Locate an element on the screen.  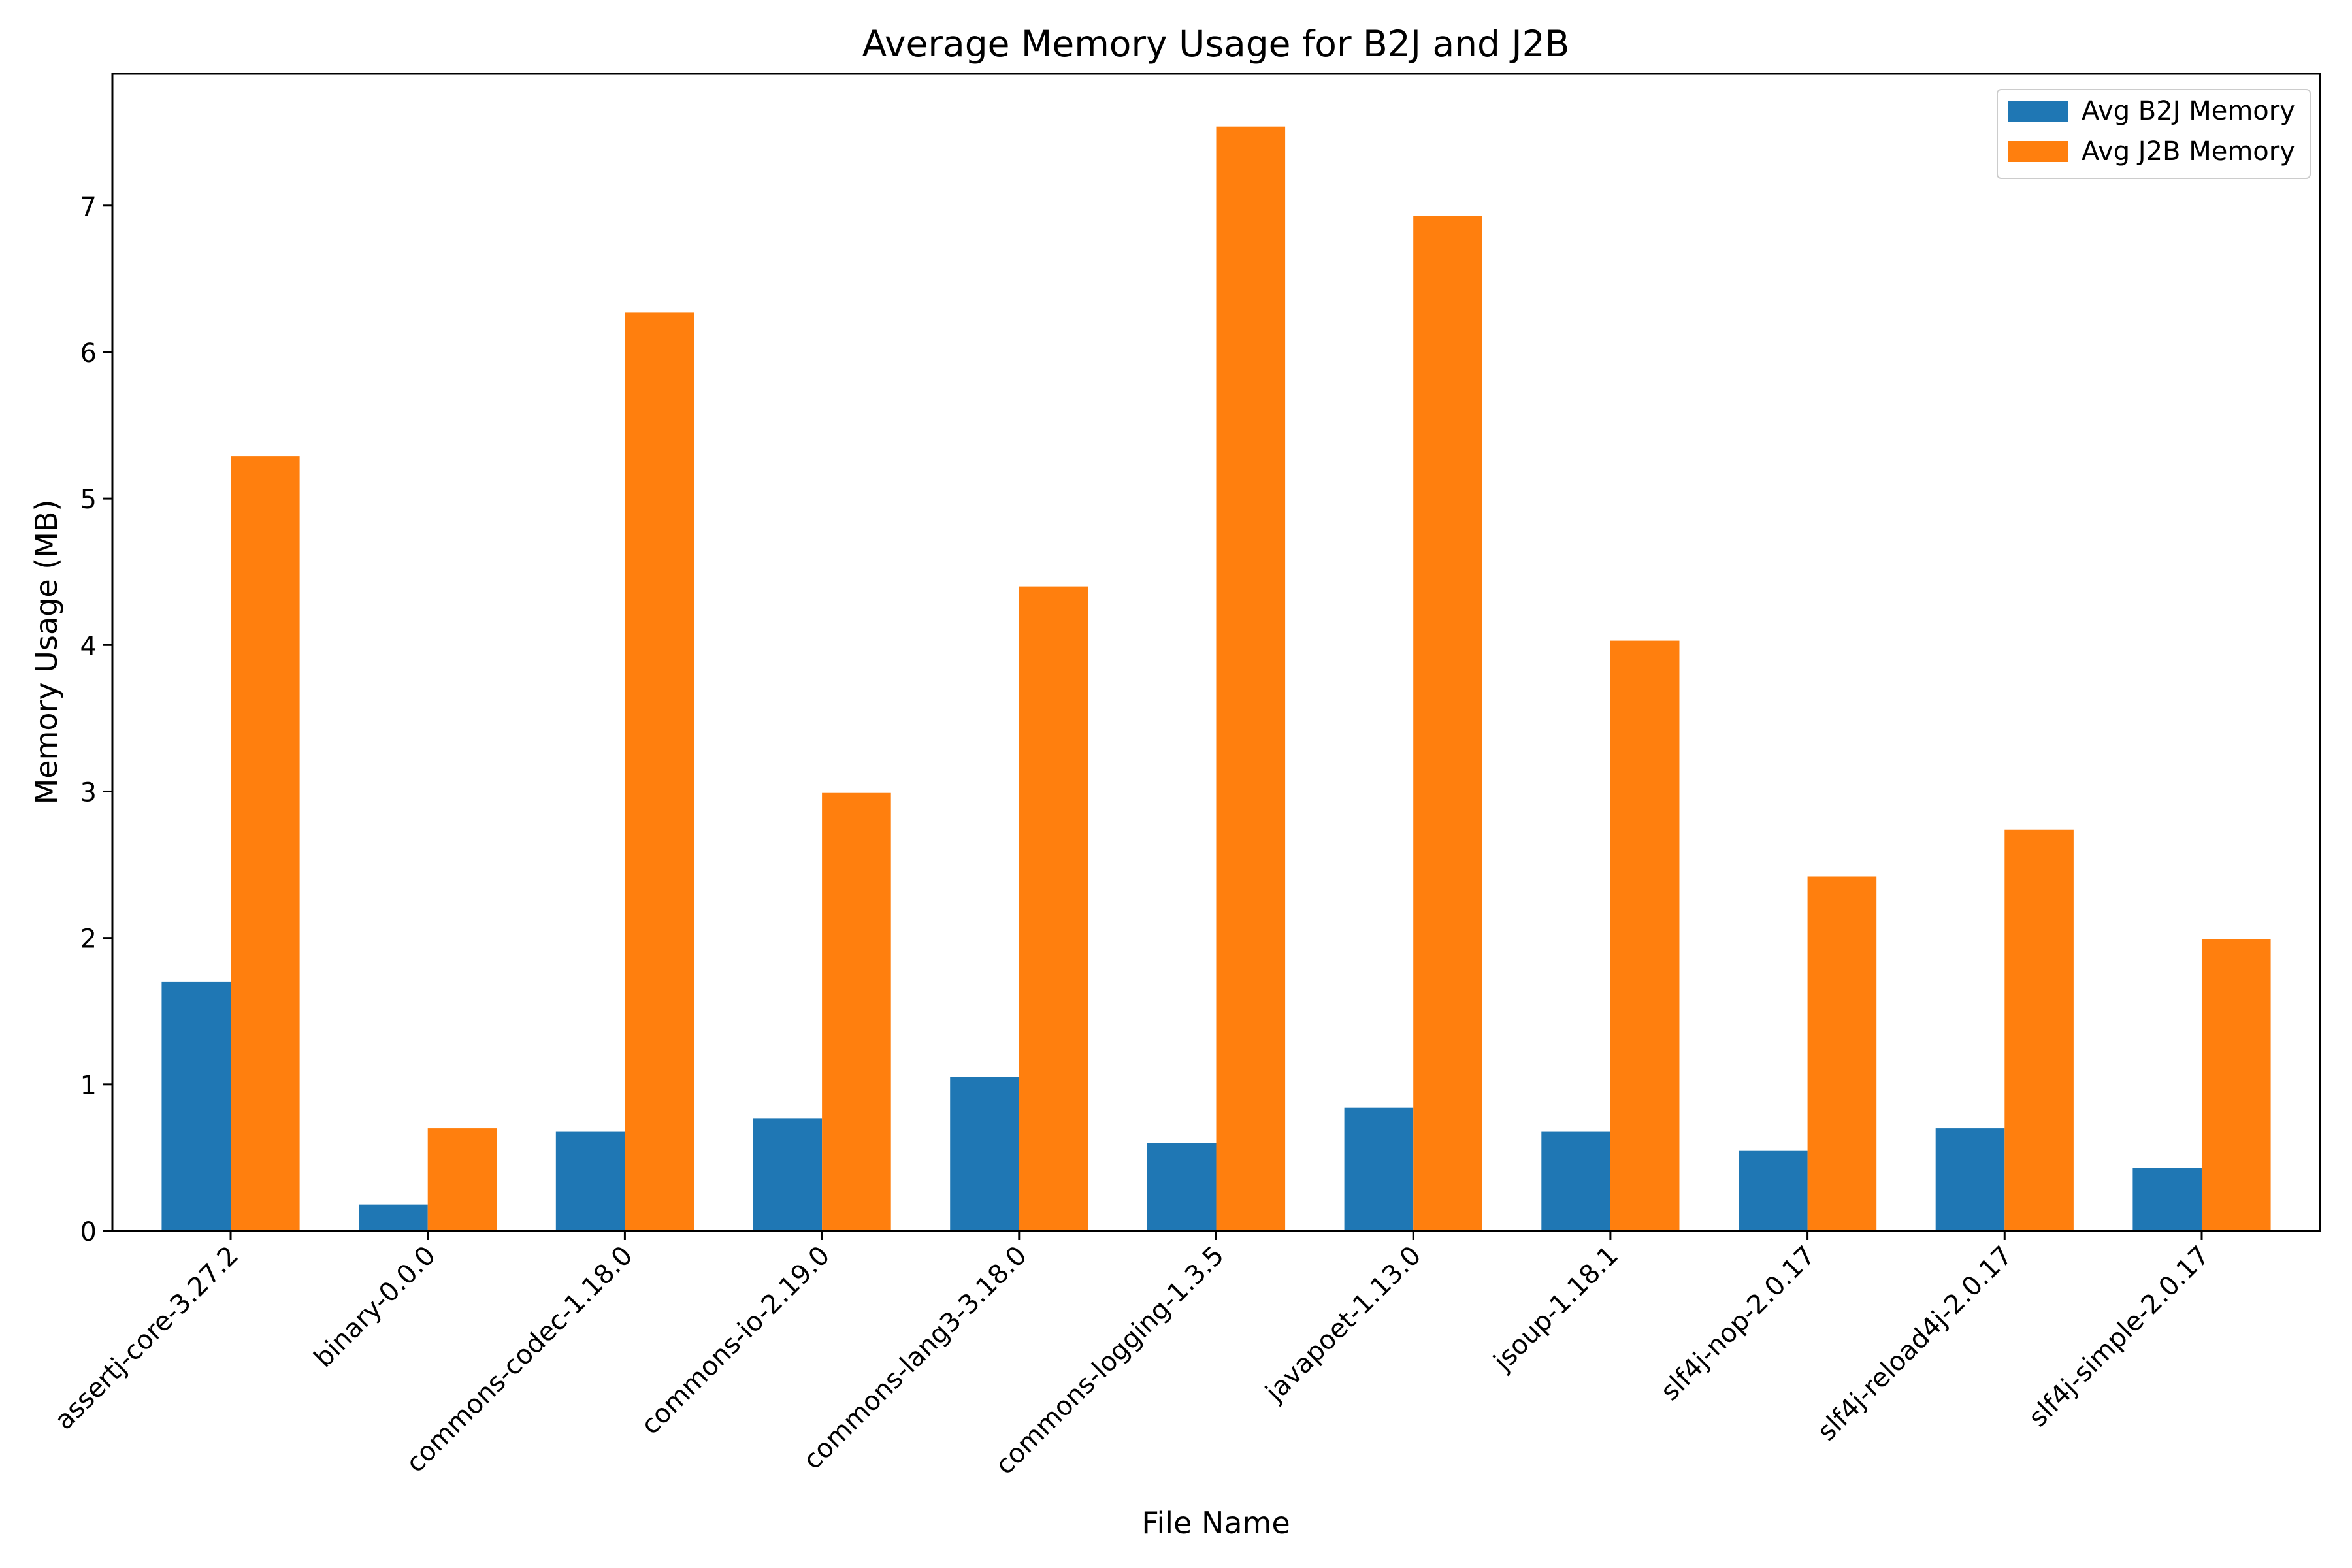
x-tick-label-5: commons-logging-1.3.5 is located at coordinates (1110, 1361).